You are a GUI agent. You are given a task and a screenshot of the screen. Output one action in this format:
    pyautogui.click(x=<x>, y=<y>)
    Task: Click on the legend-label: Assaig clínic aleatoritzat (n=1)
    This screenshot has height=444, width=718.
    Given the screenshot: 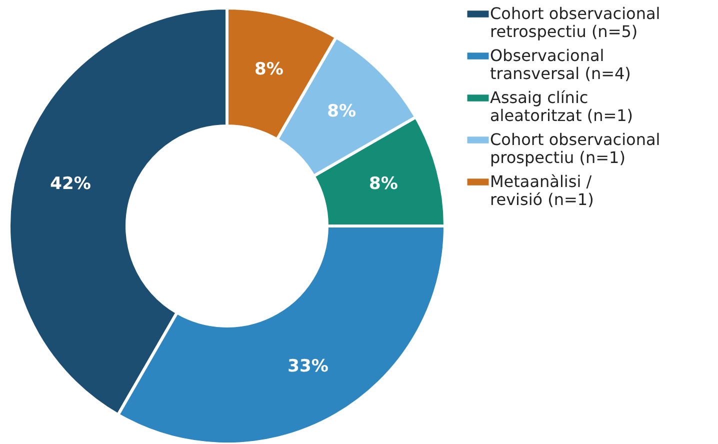 What is the action you would take?
    pyautogui.click(x=562, y=106)
    